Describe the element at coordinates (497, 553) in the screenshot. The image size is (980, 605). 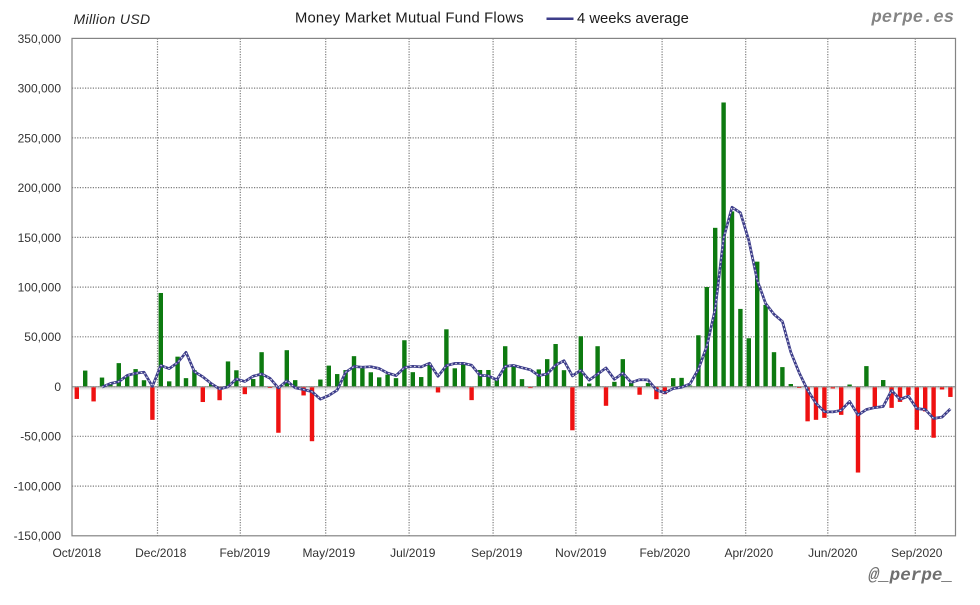
I see `svg-text: Sep/2019` at that location.